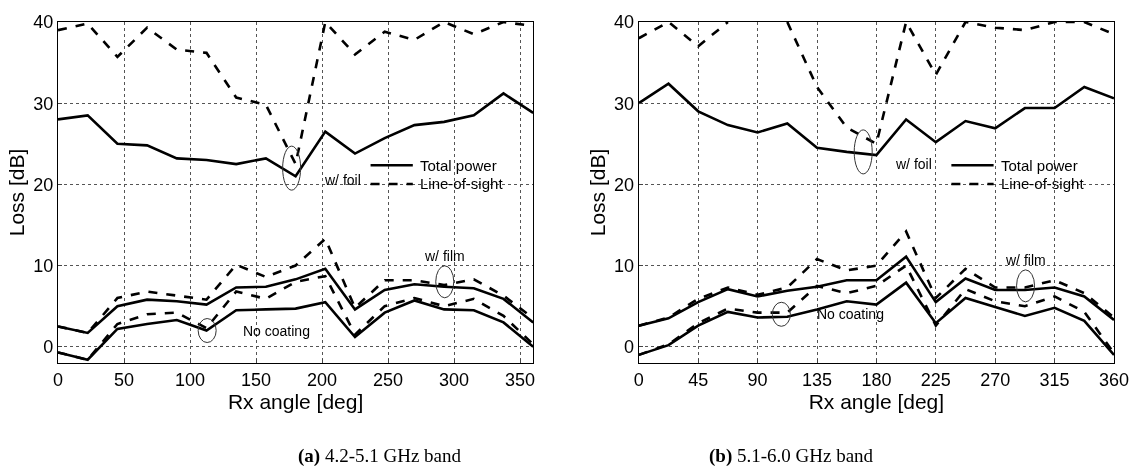  I want to click on text: (a) 4.2-5.1 GHz band, so click(380, 456).